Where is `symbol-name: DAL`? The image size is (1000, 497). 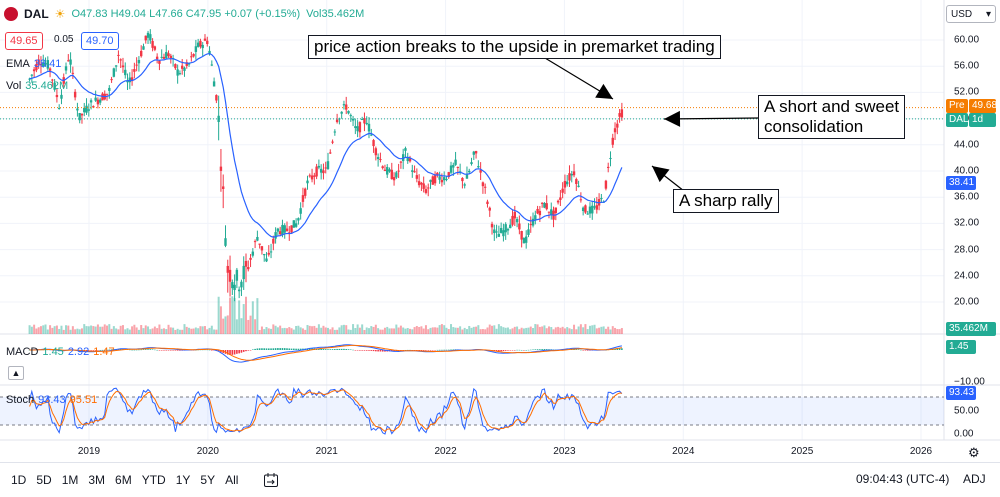
symbol-name: DAL is located at coordinates (36, 14).